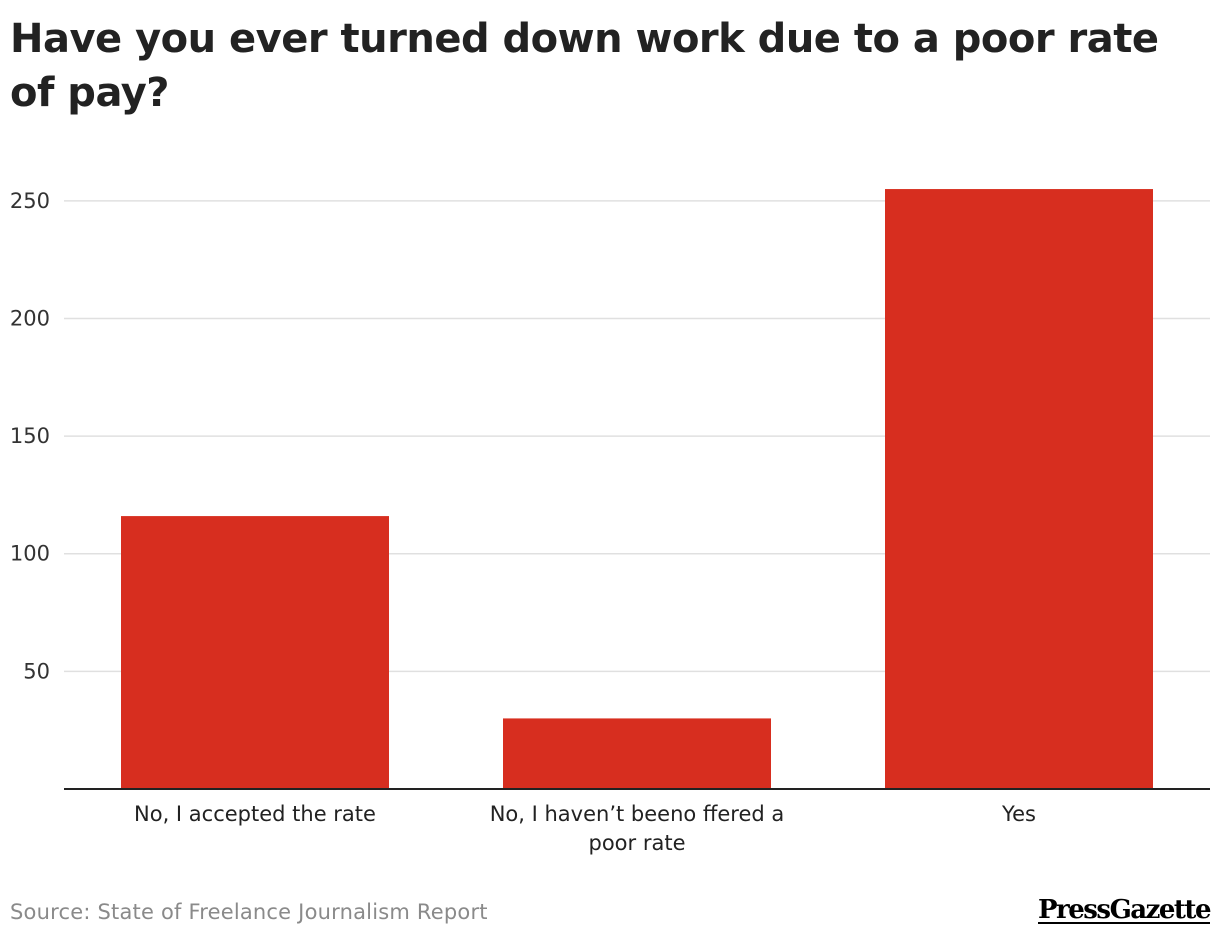 This screenshot has height=940, width=1220. I want to click on y-tick-label: 200, so click(30, 318).